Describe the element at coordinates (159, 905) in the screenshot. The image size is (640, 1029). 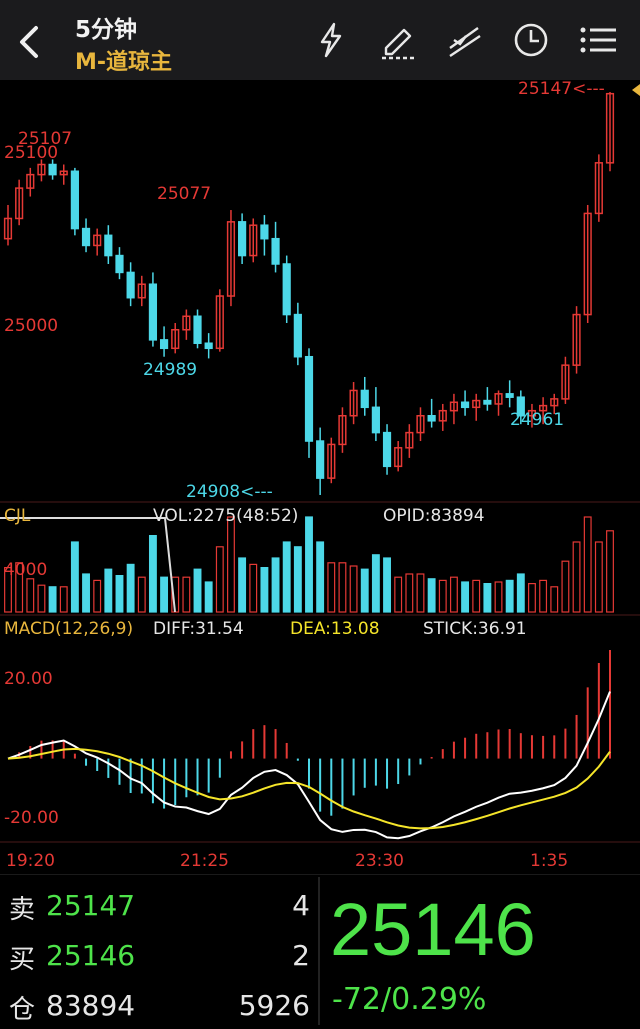
I see `sell-row: 卖 25147 4` at that location.